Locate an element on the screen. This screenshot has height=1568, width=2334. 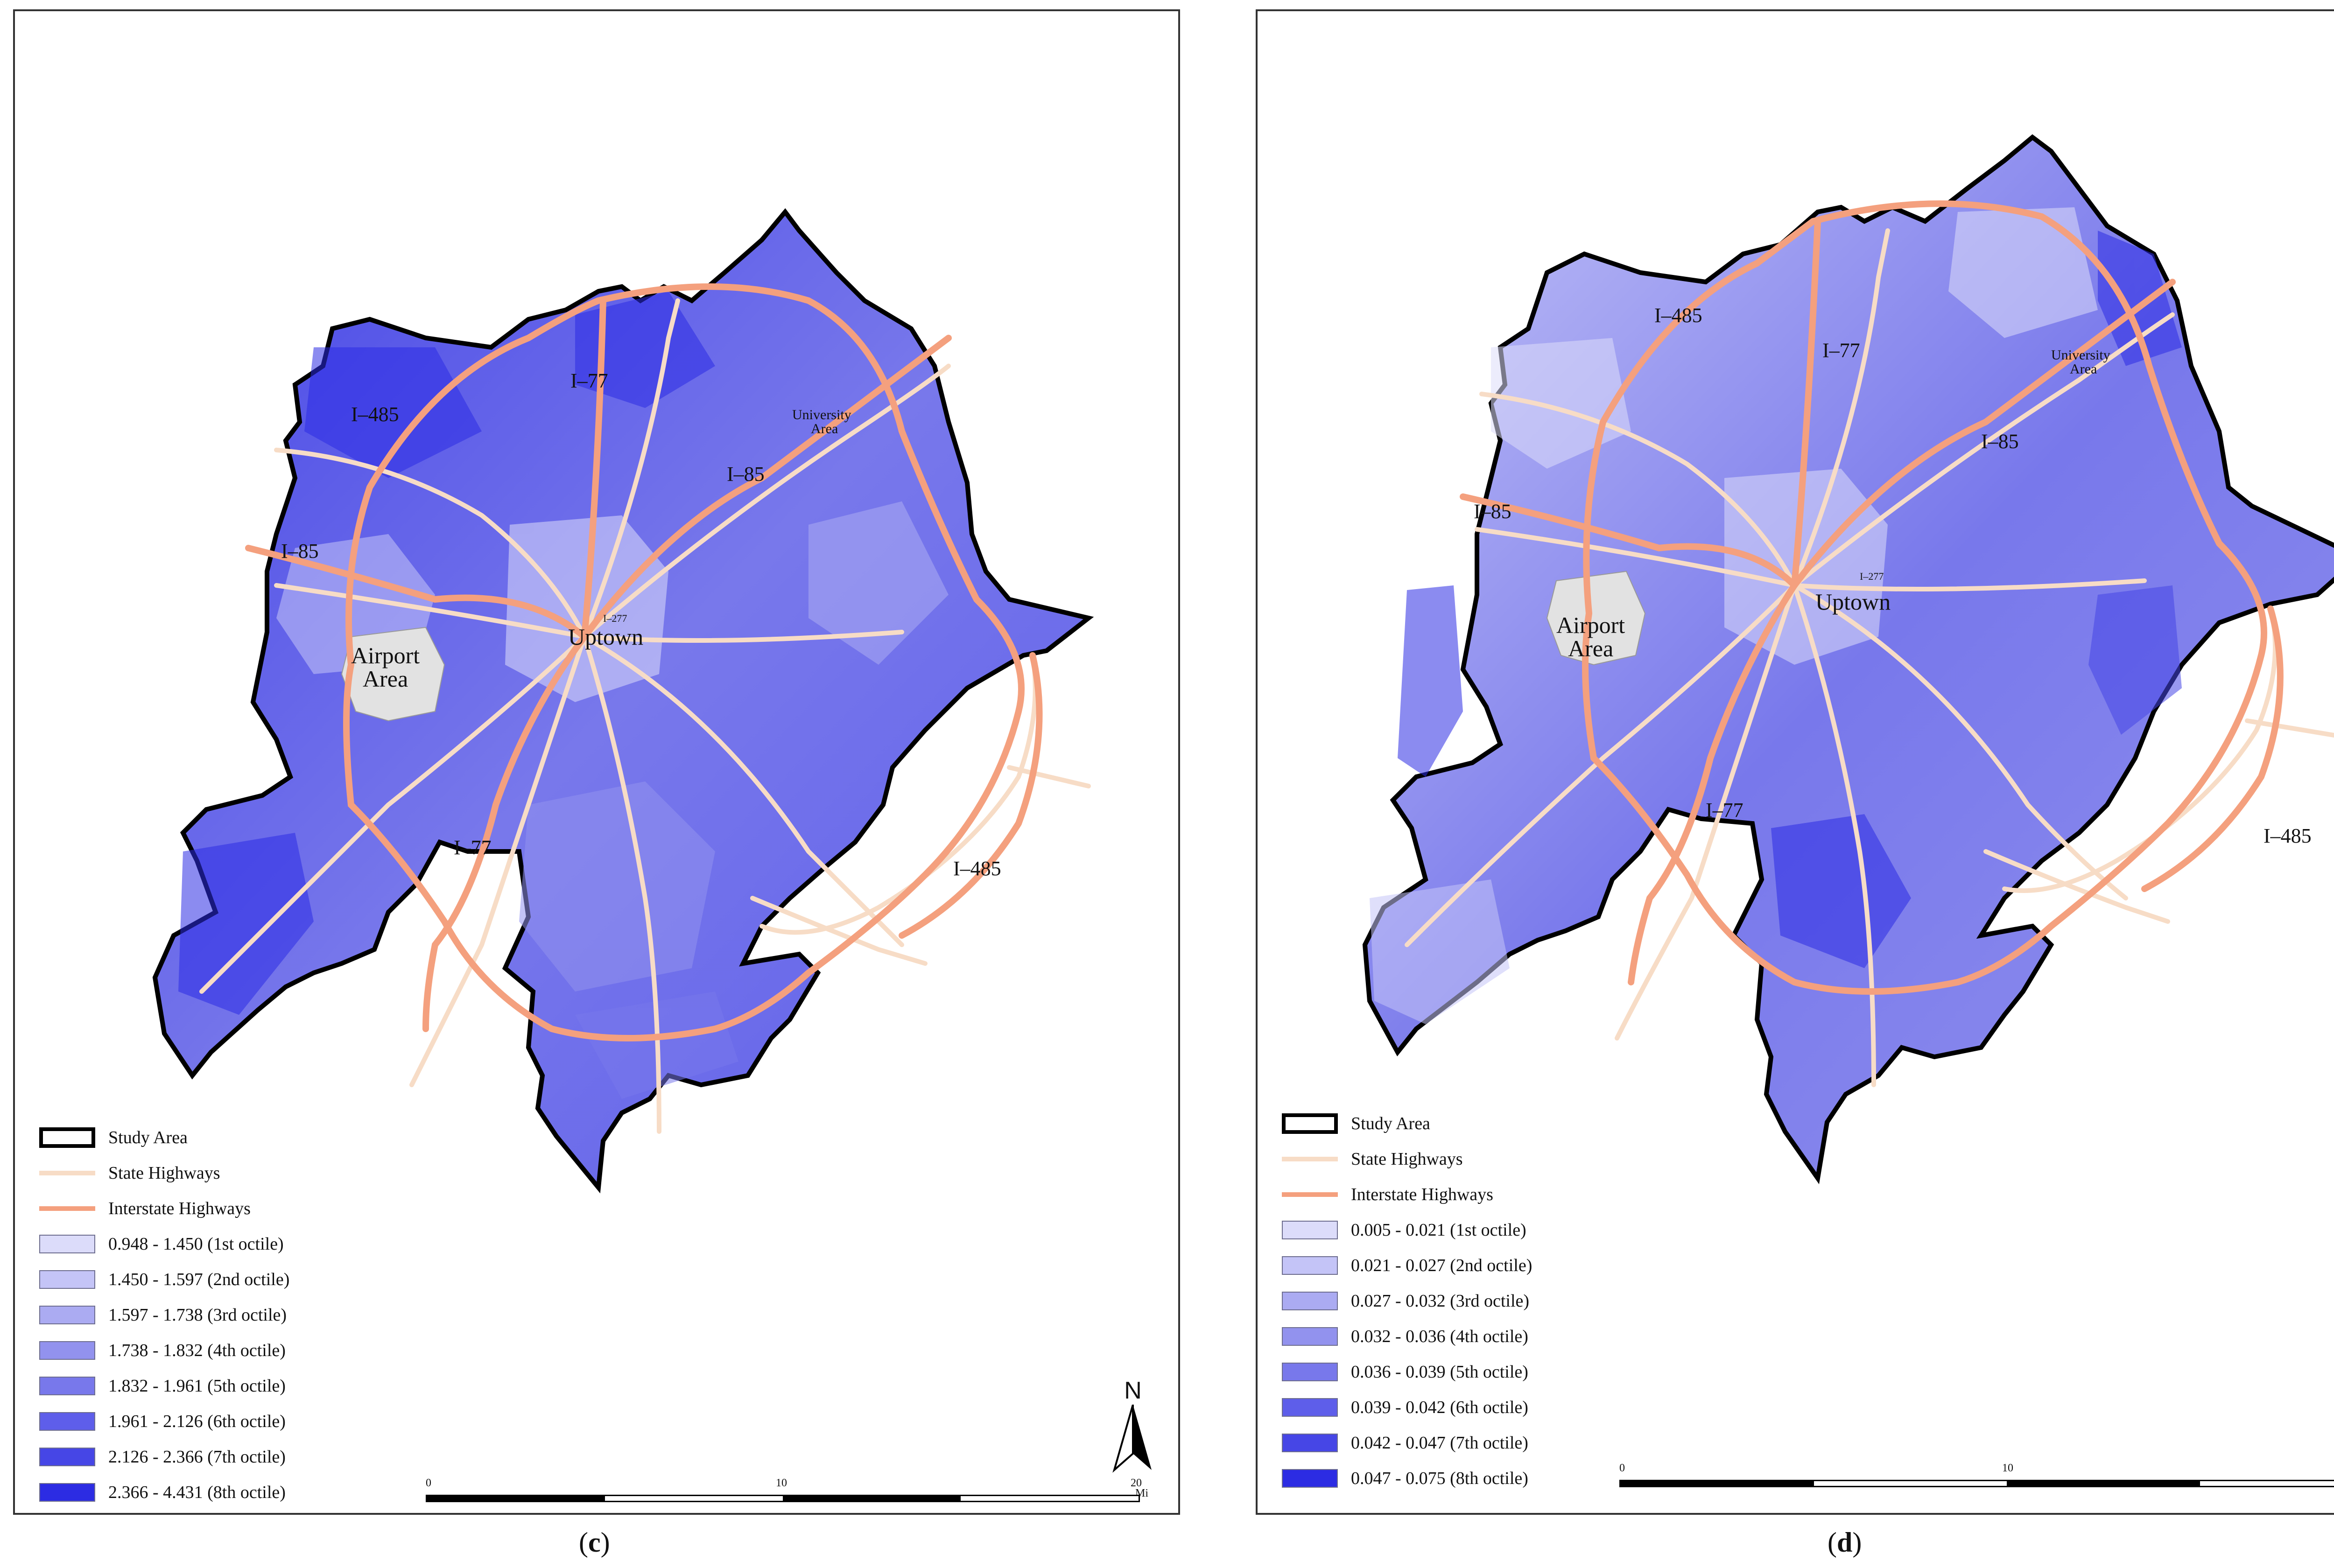
legend-class-4: 1.738 - 1.832 (4th octile) is located at coordinates (164, 1351).